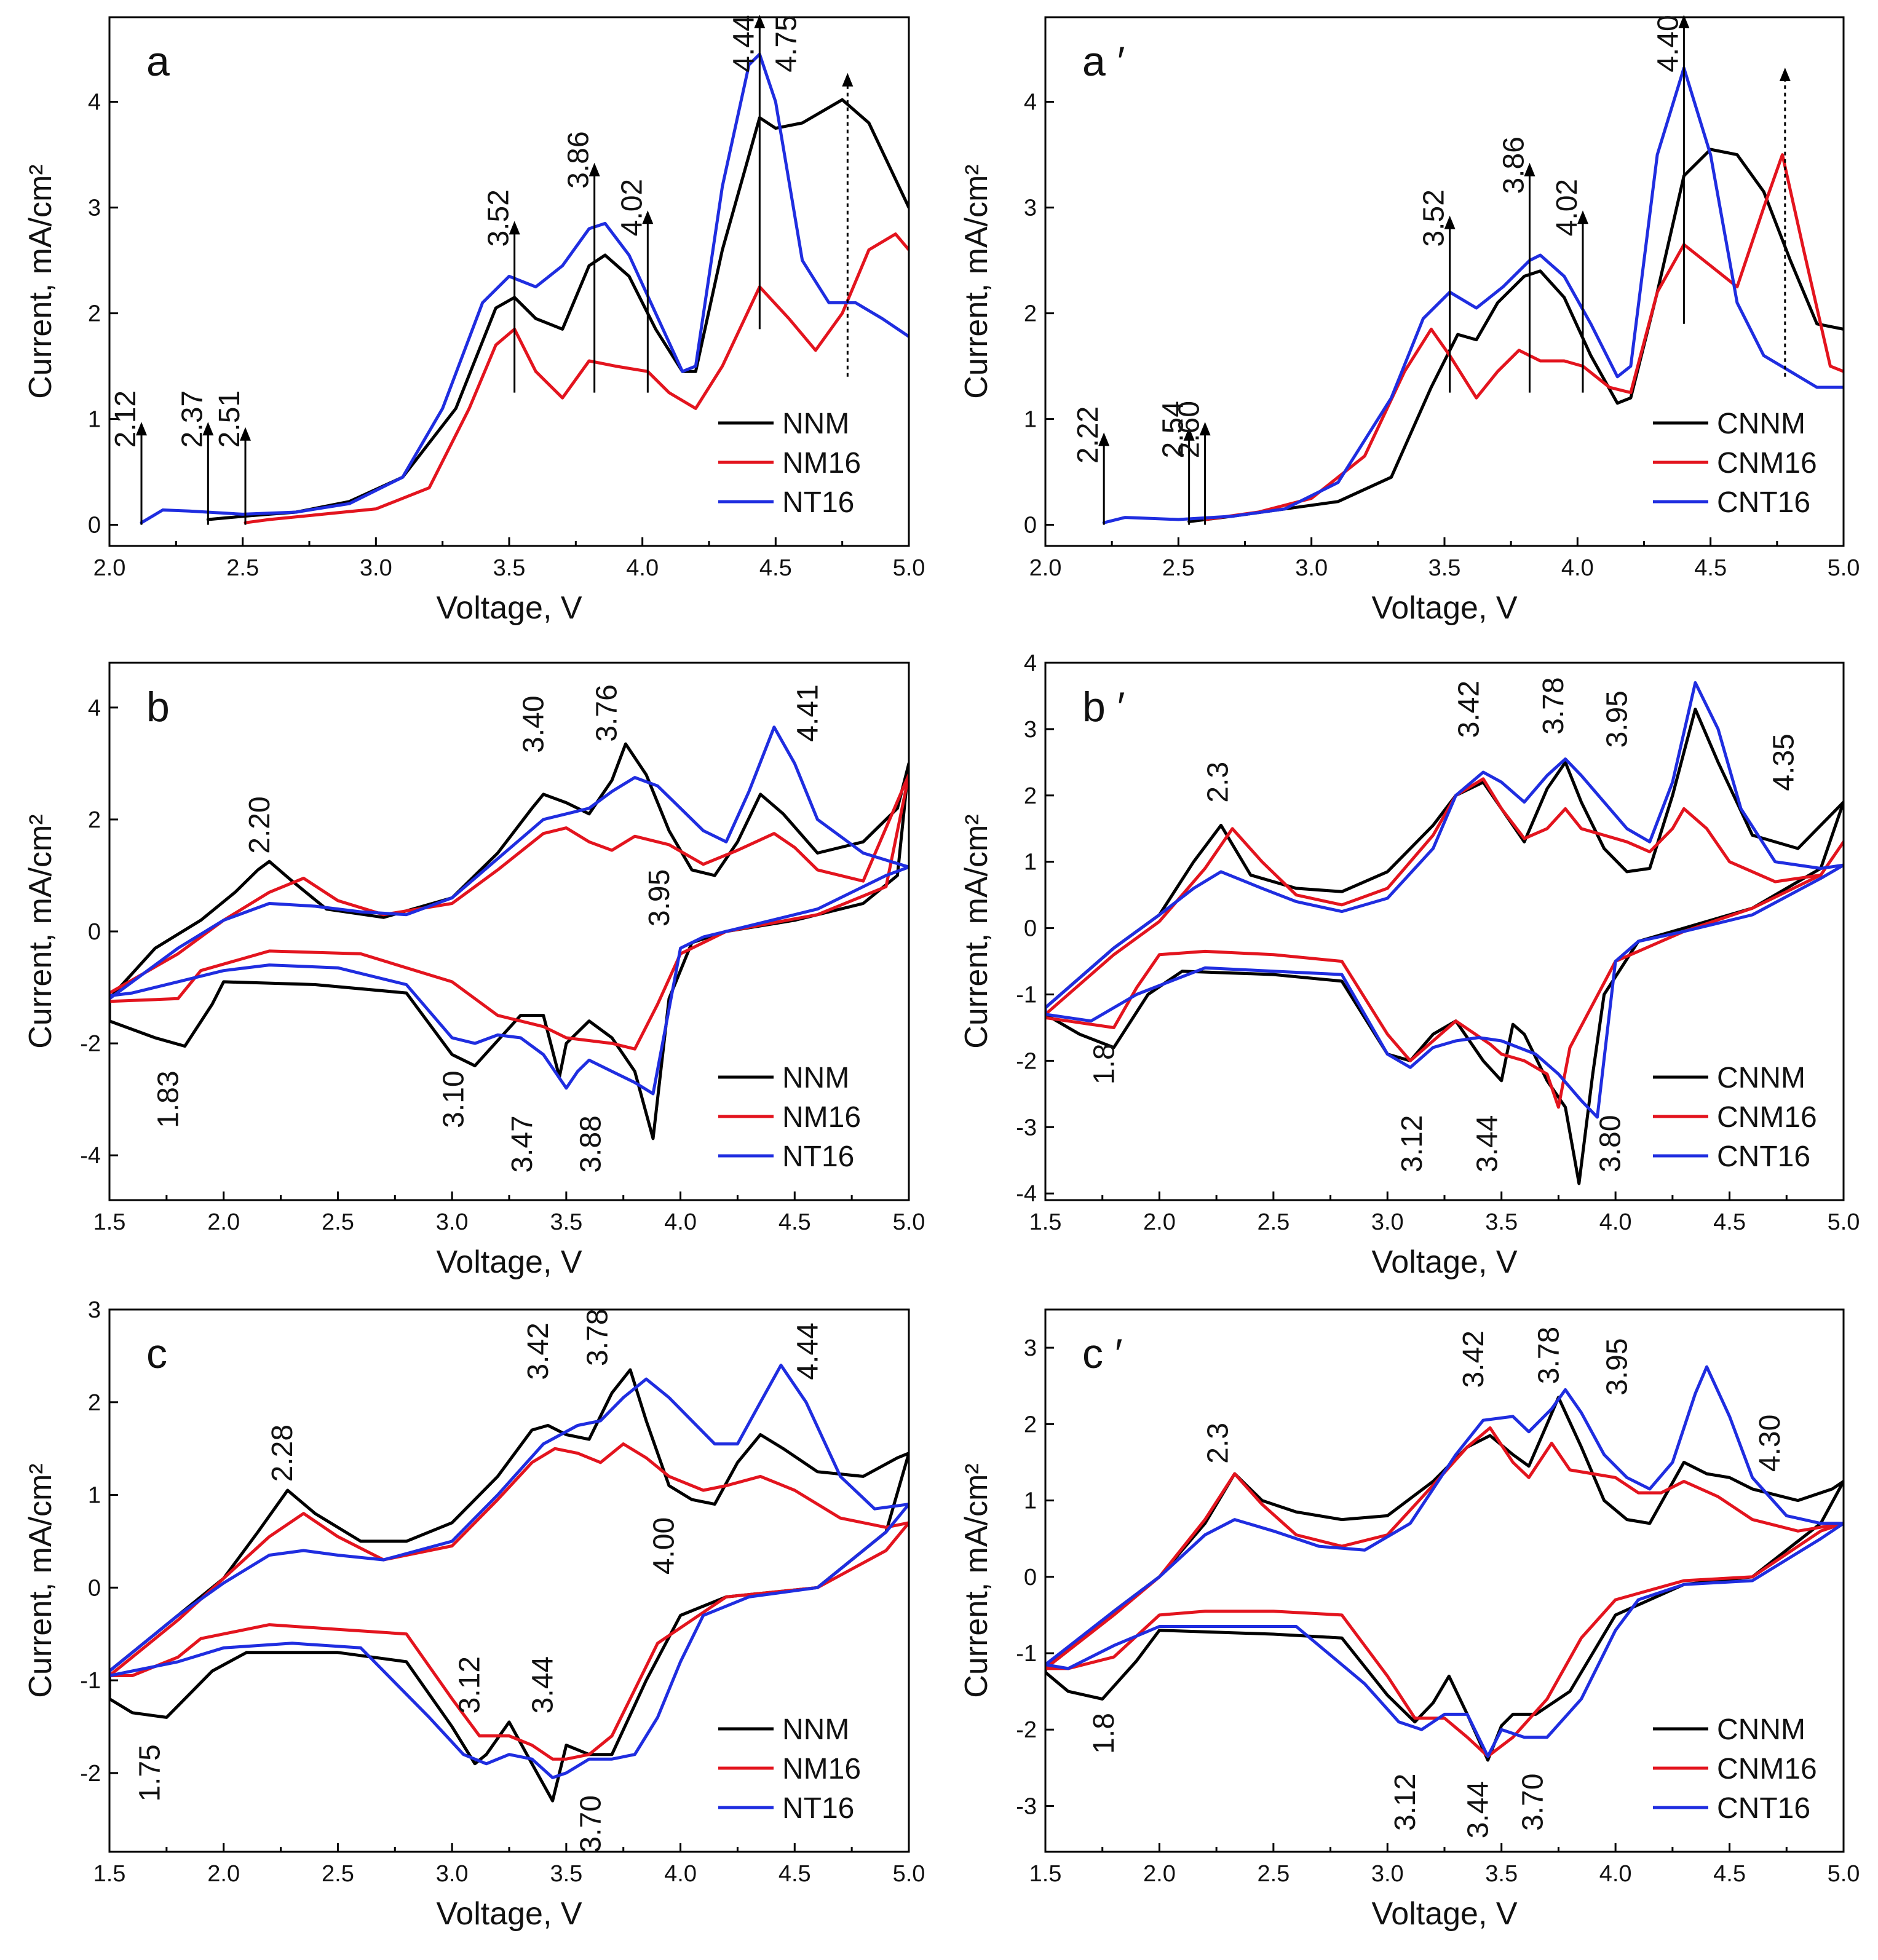 This screenshot has height=1960, width=1878. Describe the element at coordinates (1104, 1733) in the screenshot. I see `peak-label: 1.8` at that location.